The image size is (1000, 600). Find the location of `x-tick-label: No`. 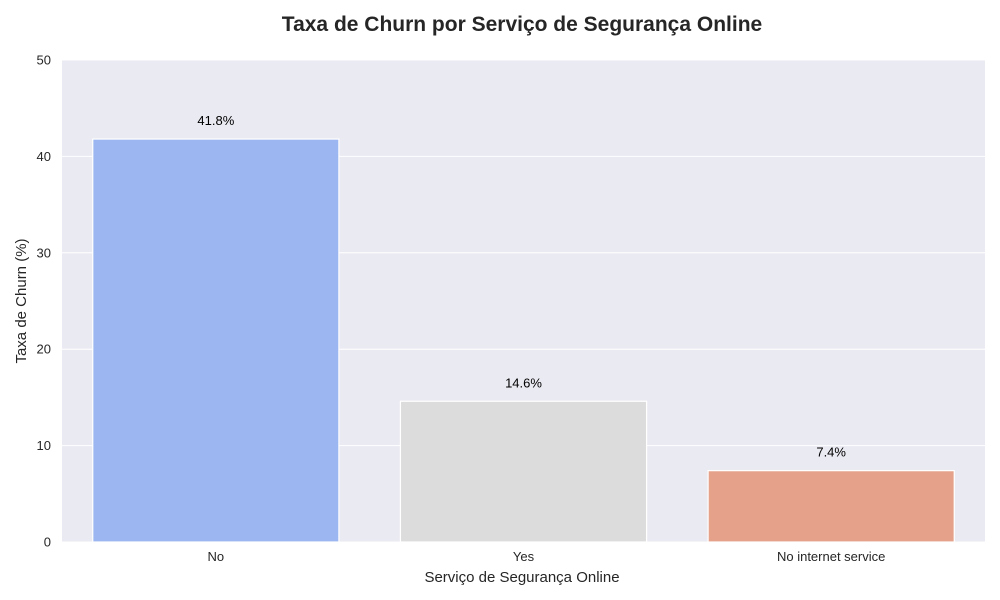

x-tick-label: No is located at coordinates (216, 556).